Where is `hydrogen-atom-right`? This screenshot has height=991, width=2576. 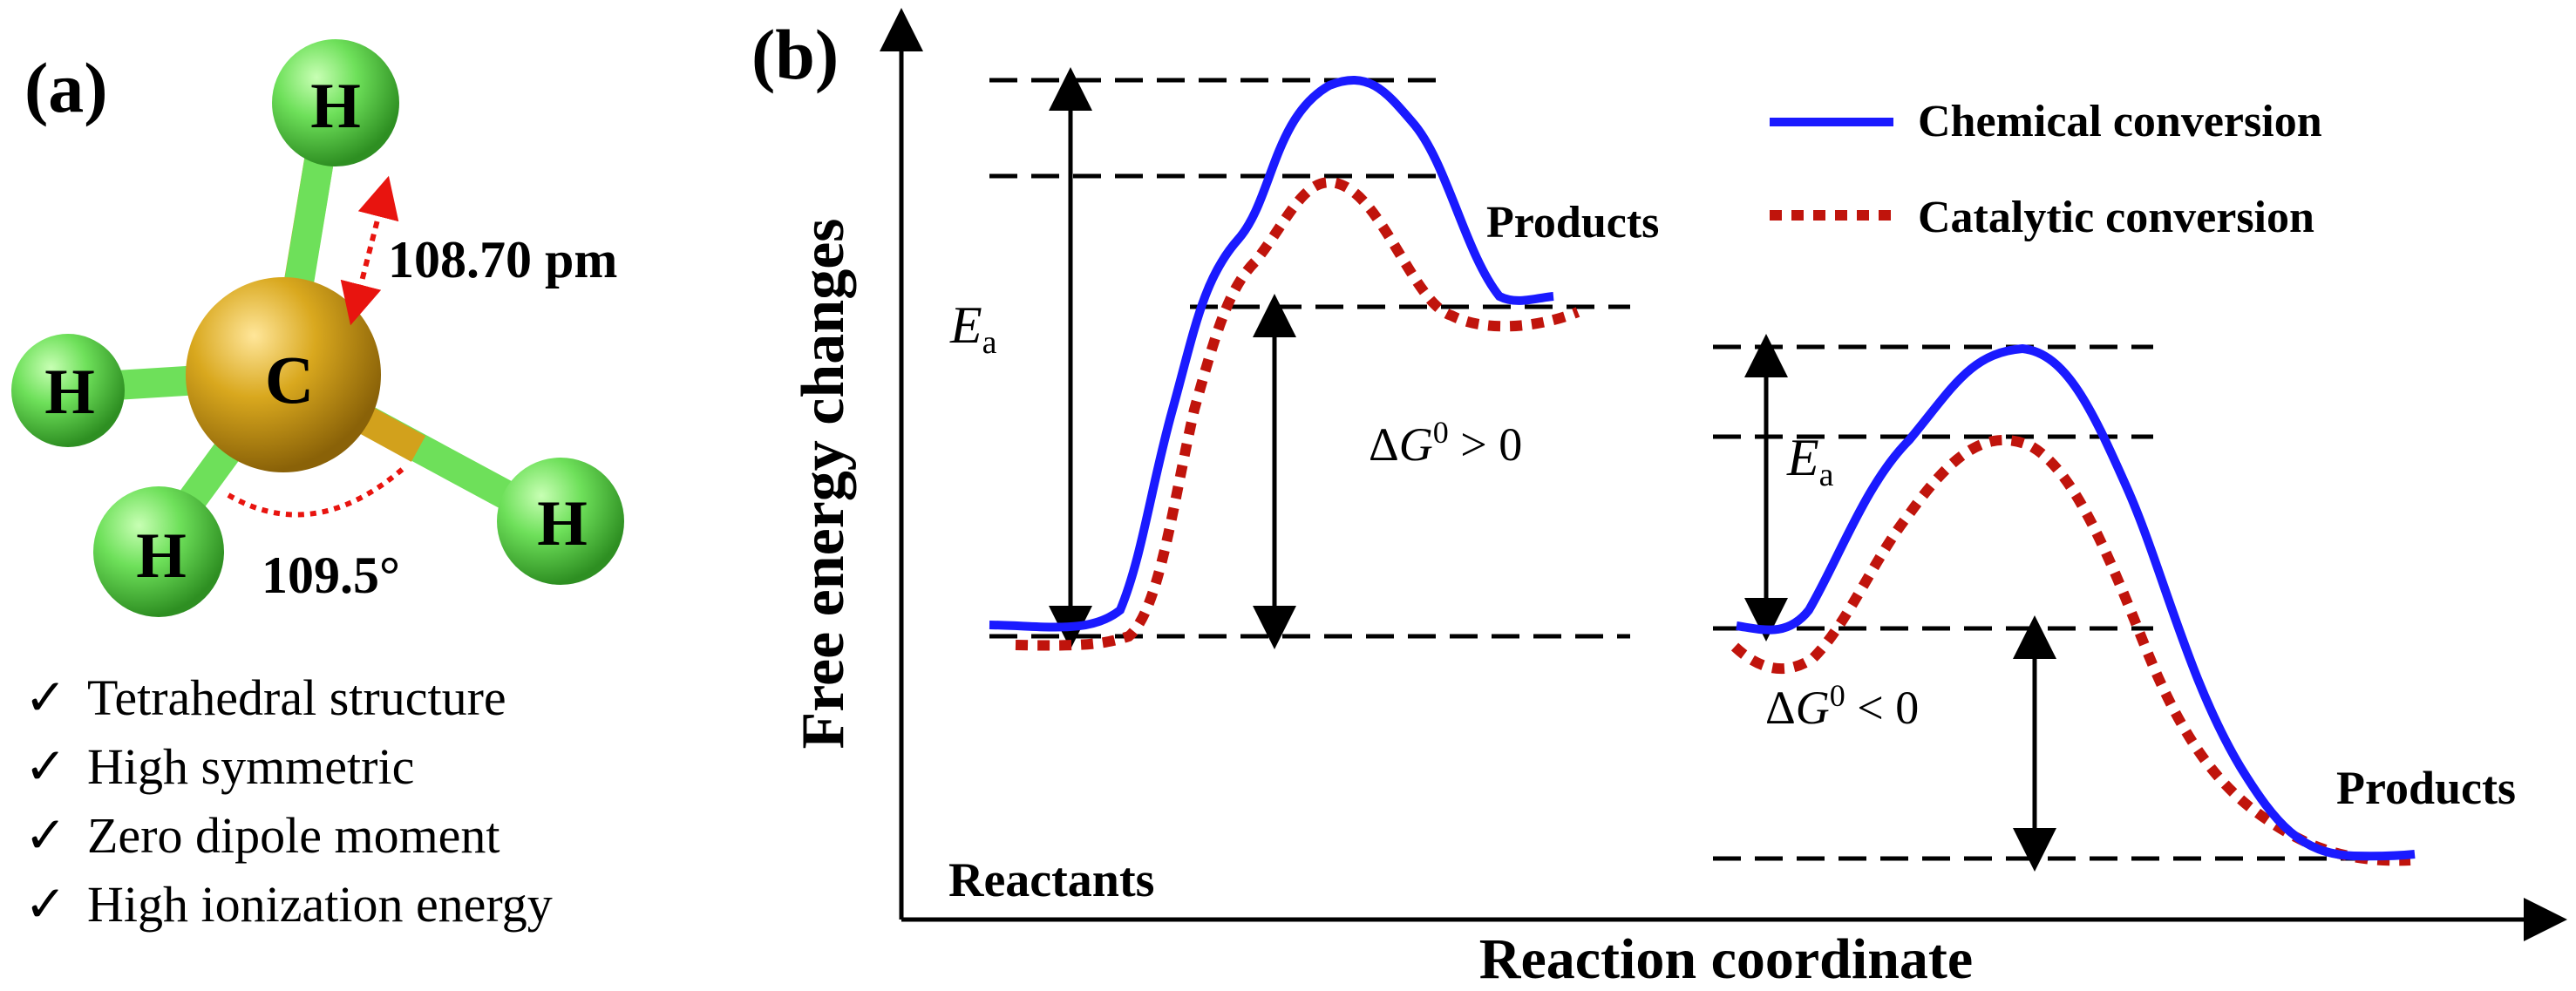
hydrogen-atom-right is located at coordinates (560, 521).